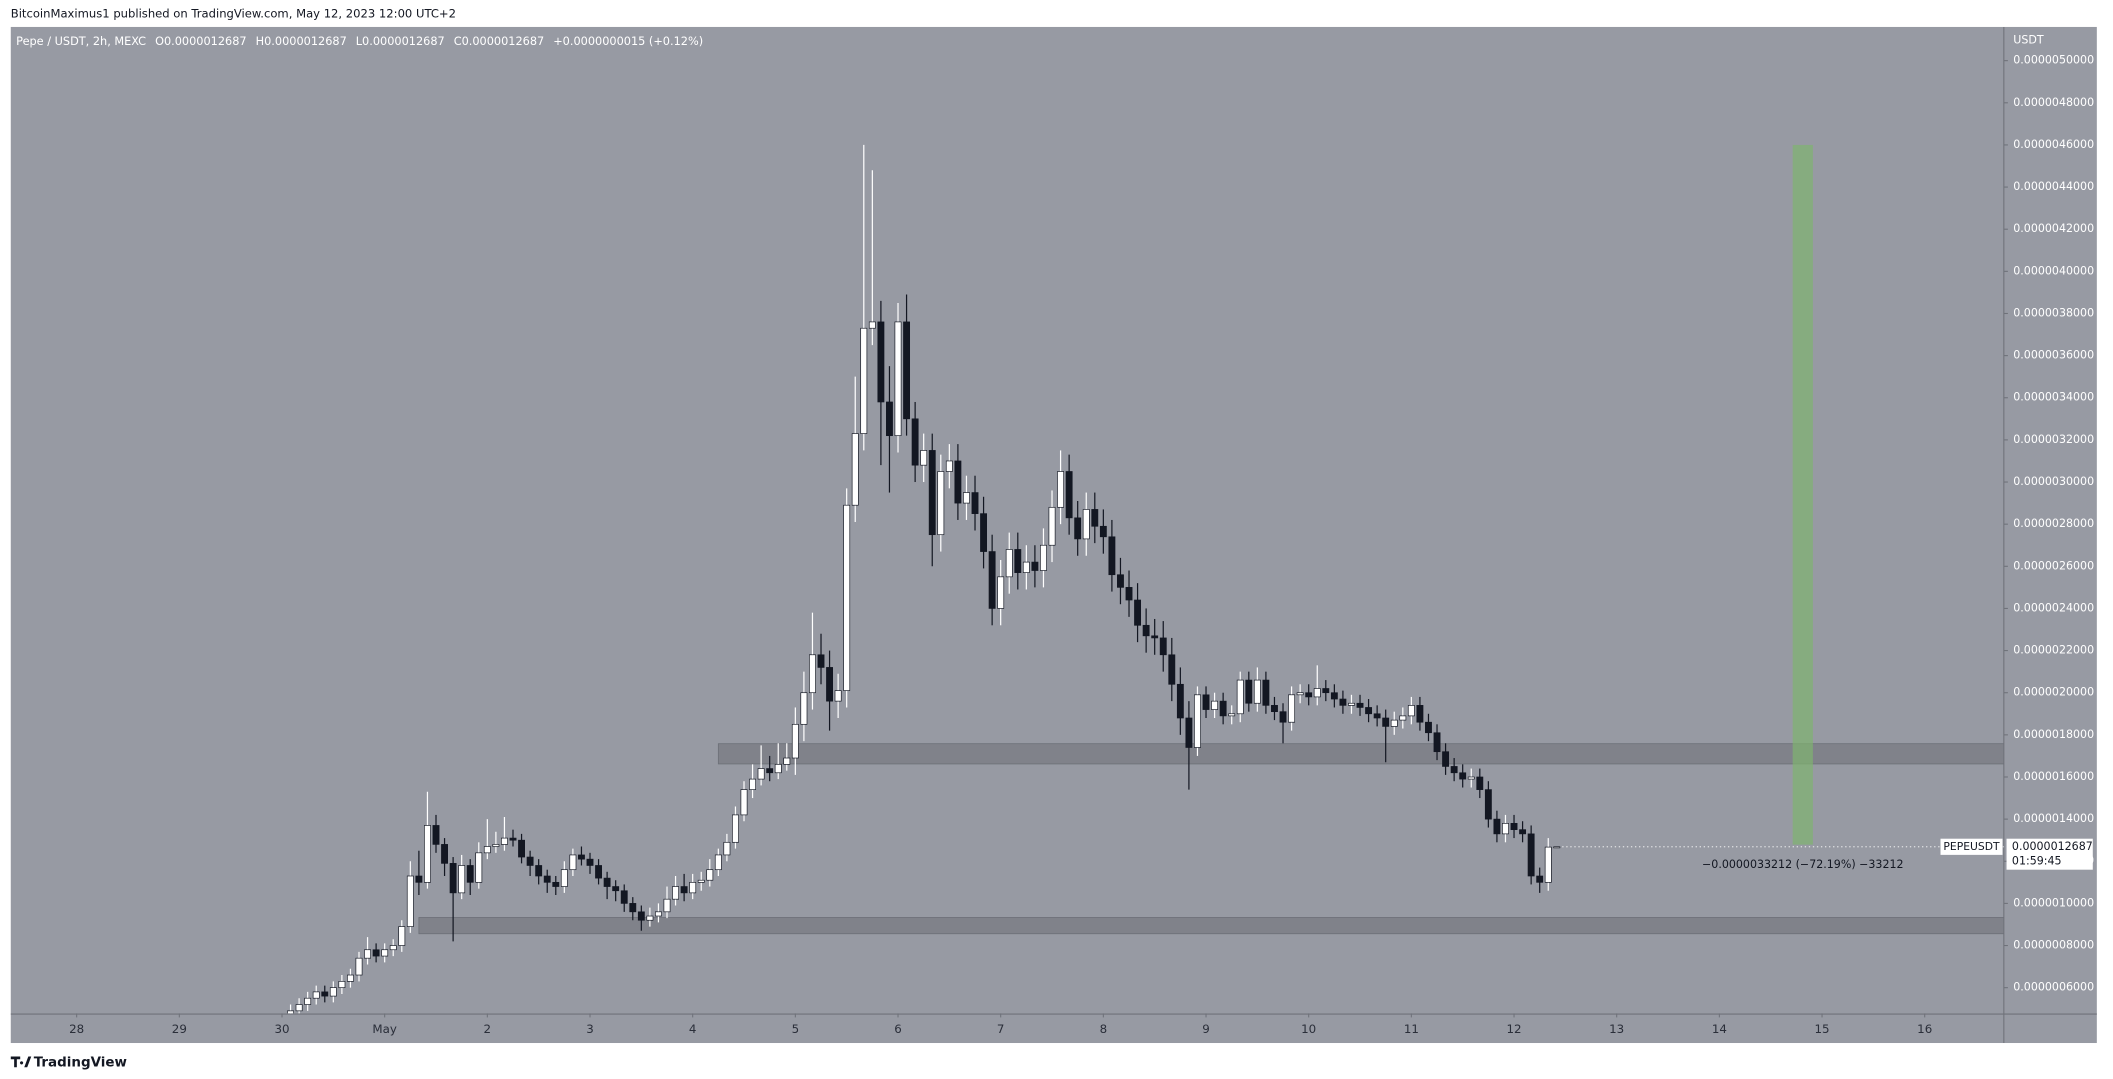  What do you see at coordinates (1104, 1029) in the screenshot?
I see `x-tick-label: 8` at bounding box center [1104, 1029].